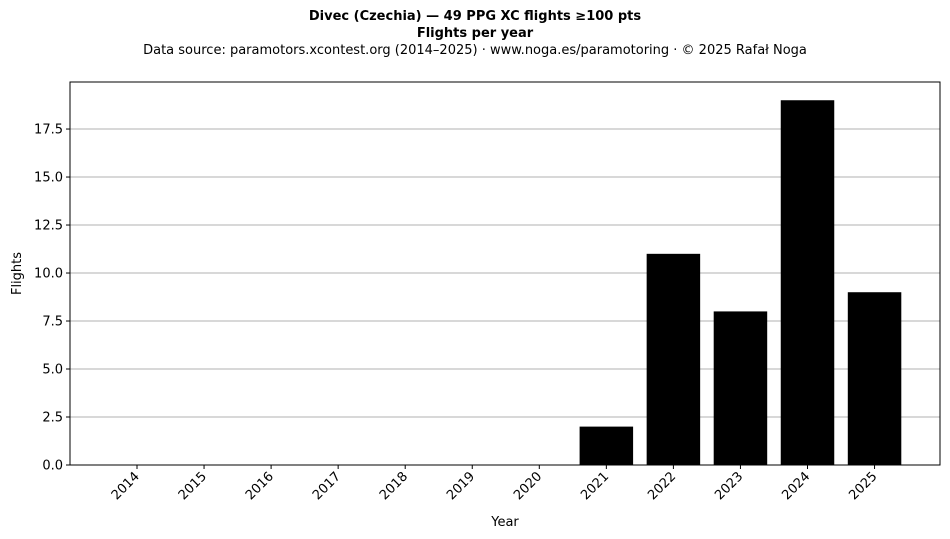 This screenshot has height=539, width=950. What do you see at coordinates (740, 388) in the screenshot?
I see `bar-2023` at bounding box center [740, 388].